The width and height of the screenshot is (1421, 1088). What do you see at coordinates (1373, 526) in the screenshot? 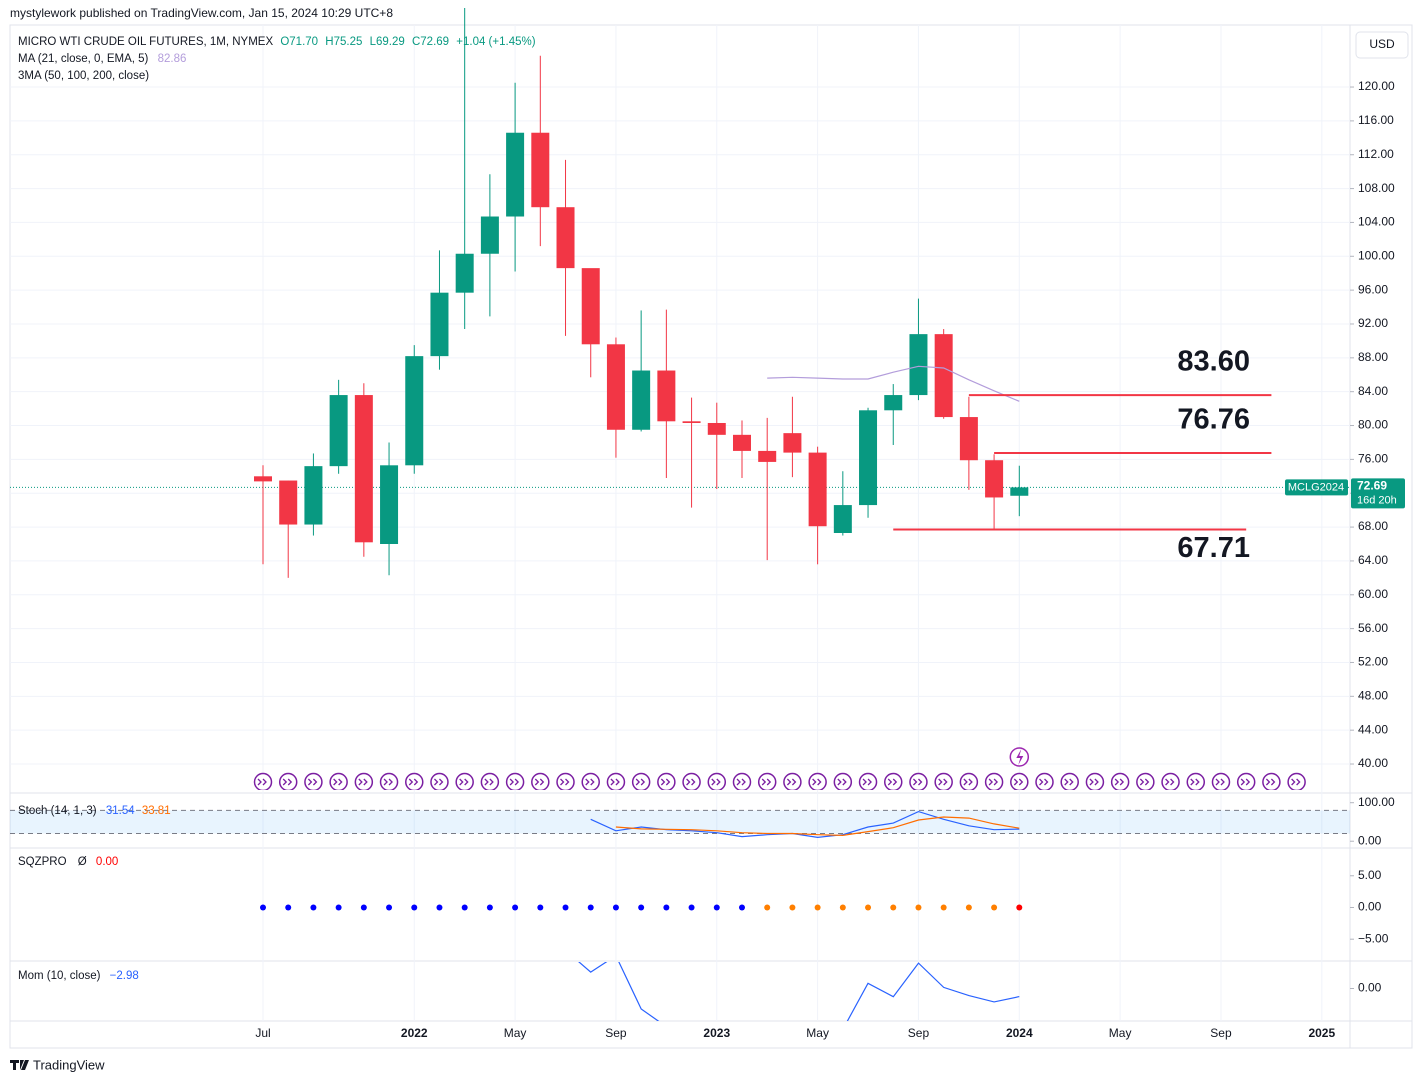
I see `y-tick-label: 68.00` at bounding box center [1373, 526].